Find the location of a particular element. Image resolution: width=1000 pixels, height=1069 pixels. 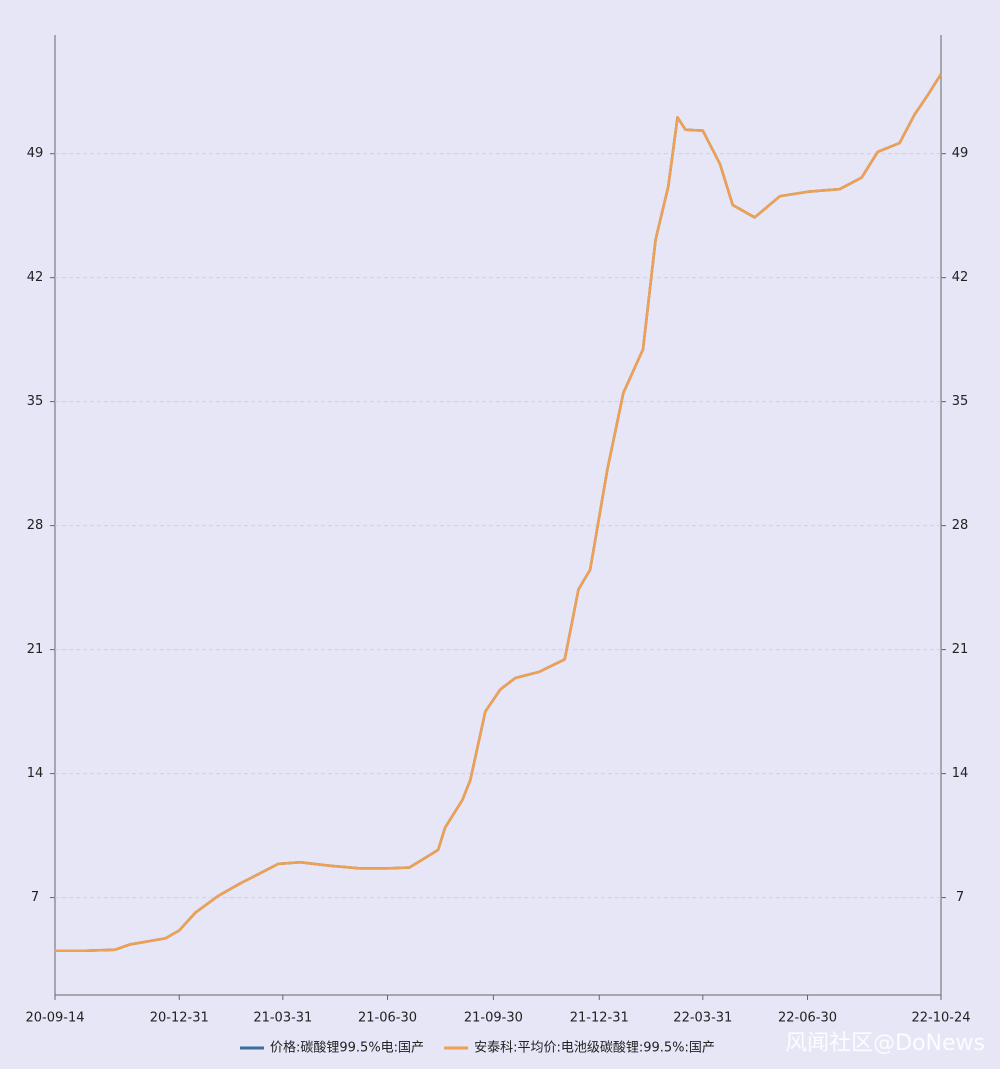

x-tick-label: 22-06-30 is located at coordinates (807, 1018).